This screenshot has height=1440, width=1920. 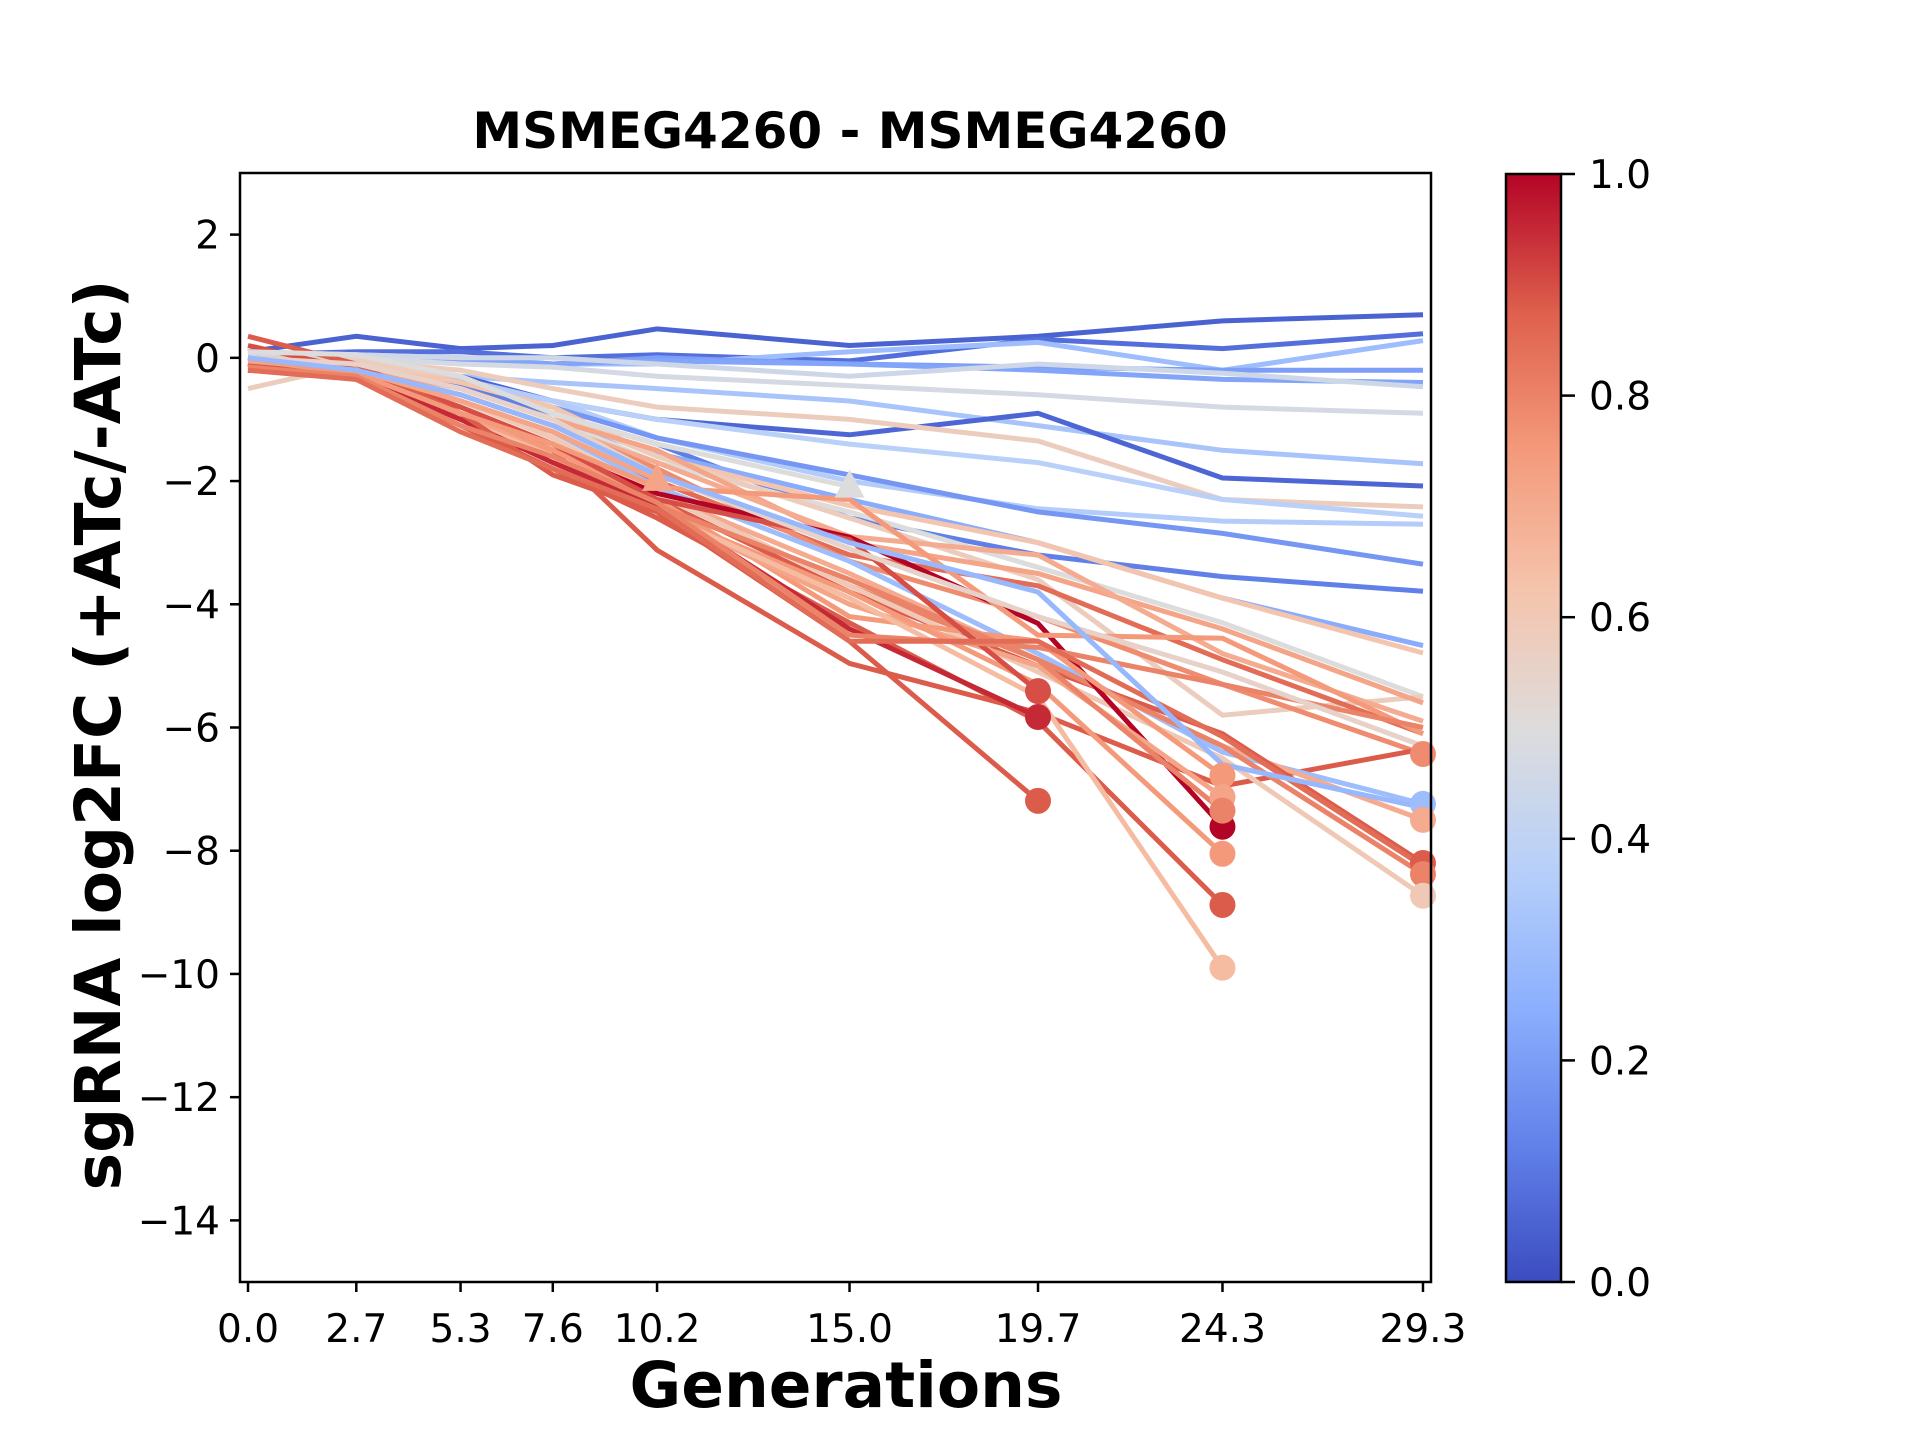 I want to click on marker-layer, so click(x=1039, y=721).